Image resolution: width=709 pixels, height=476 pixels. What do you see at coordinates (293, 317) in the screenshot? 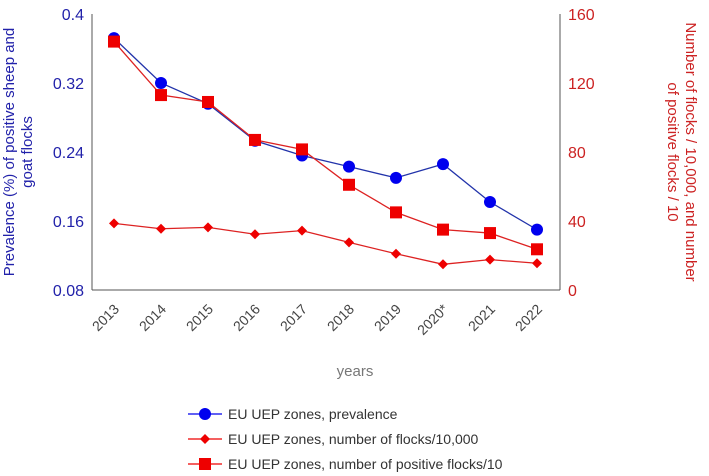
I see `x-tick-label: 2017` at bounding box center [293, 317].